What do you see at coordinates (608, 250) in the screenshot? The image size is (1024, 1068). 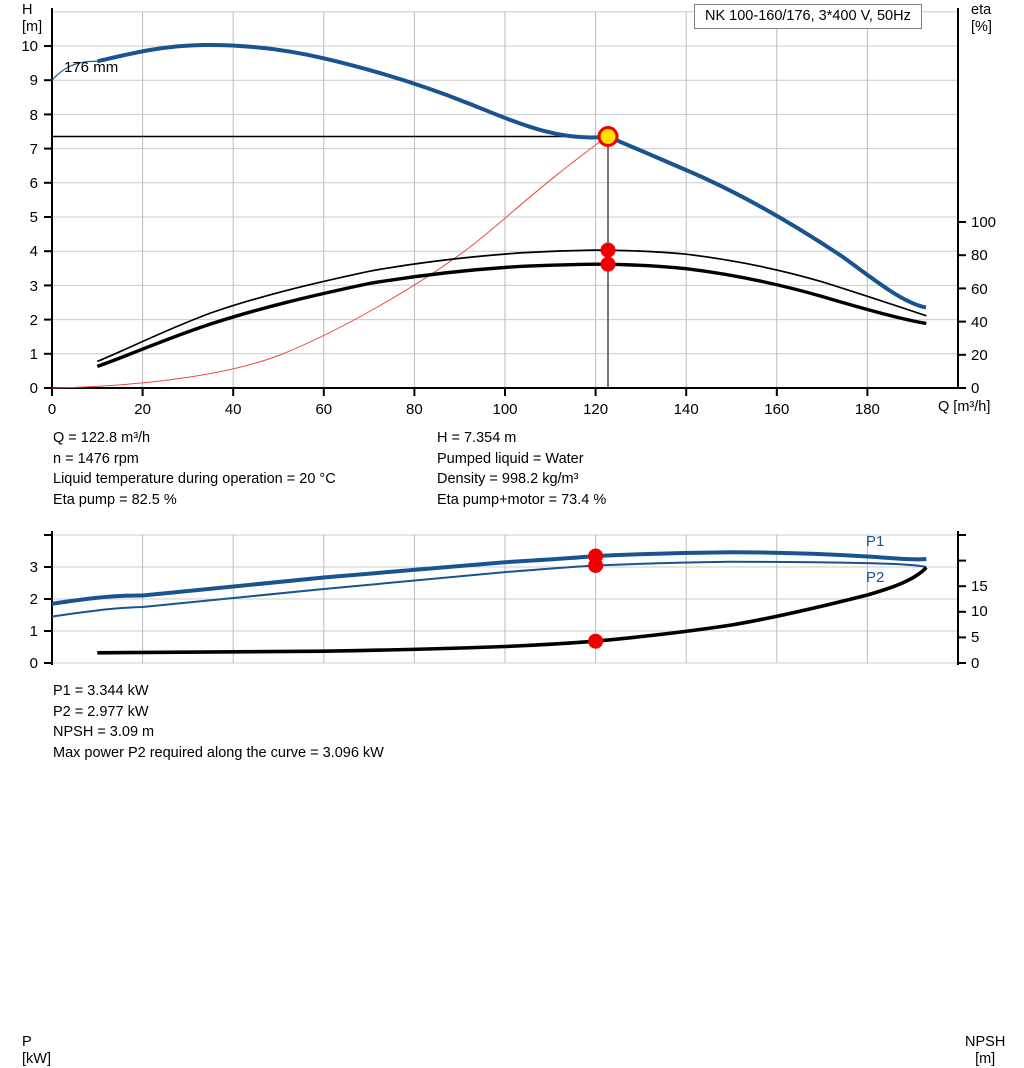 I see `eta-pump-marker` at bounding box center [608, 250].